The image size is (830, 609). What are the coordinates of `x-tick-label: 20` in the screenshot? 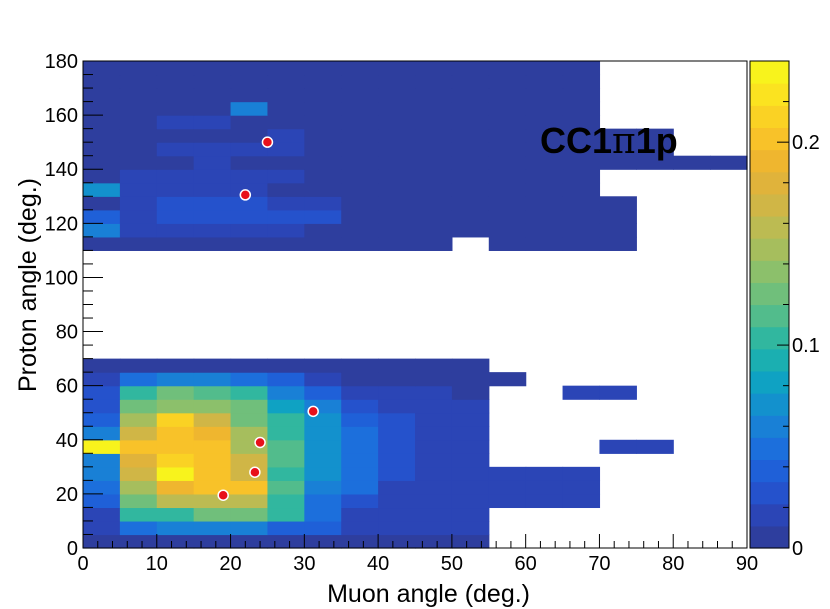 It's located at (230, 564).